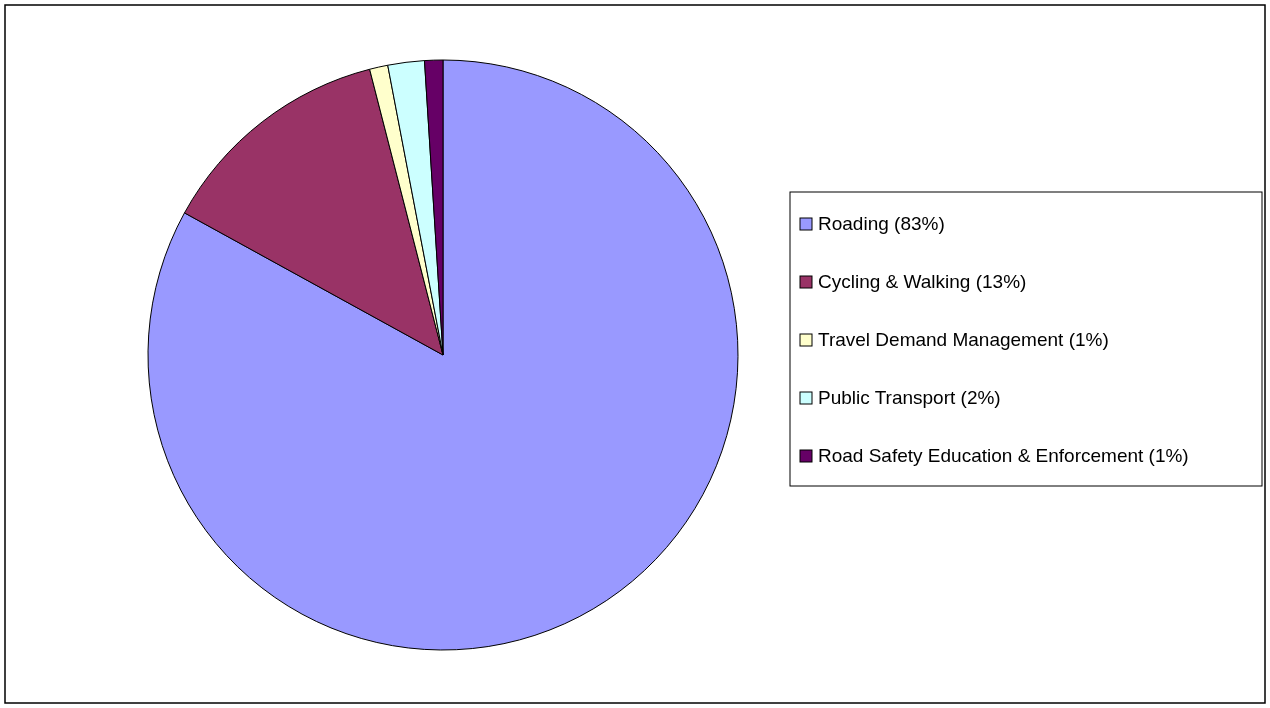 The height and width of the screenshot is (708, 1270). What do you see at coordinates (1003, 455) in the screenshot?
I see `legend-label: Road Safety Education & Enforcement (1%)` at bounding box center [1003, 455].